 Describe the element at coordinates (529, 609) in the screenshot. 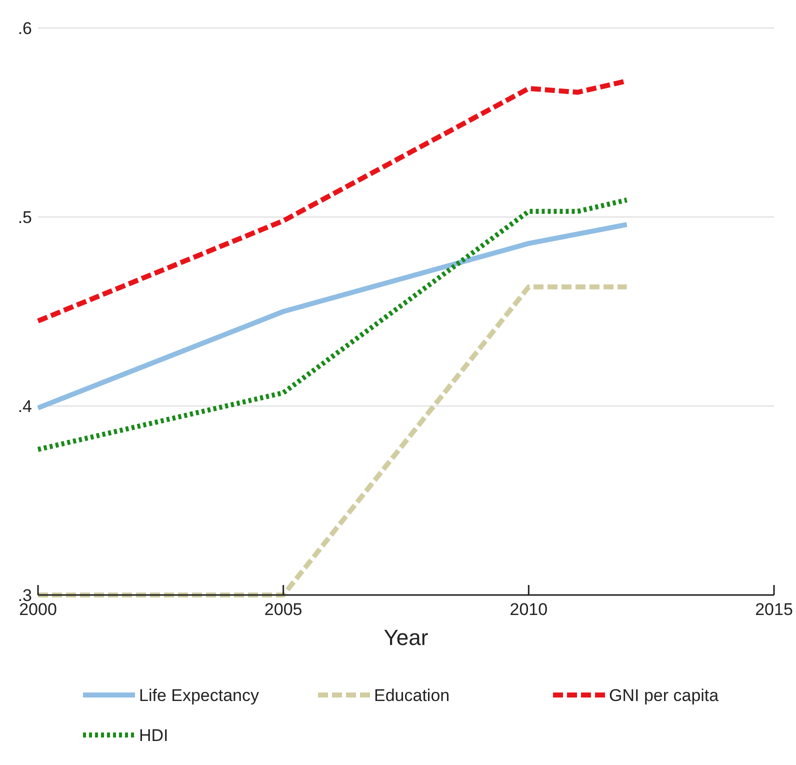

I see `x-tick-label: 2010` at that location.